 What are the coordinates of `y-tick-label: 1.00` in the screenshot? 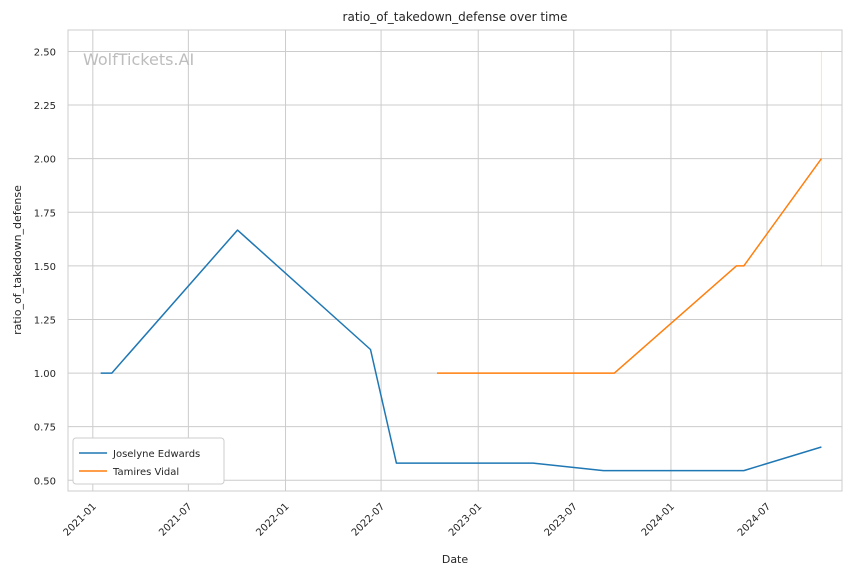 It's located at (45, 374).